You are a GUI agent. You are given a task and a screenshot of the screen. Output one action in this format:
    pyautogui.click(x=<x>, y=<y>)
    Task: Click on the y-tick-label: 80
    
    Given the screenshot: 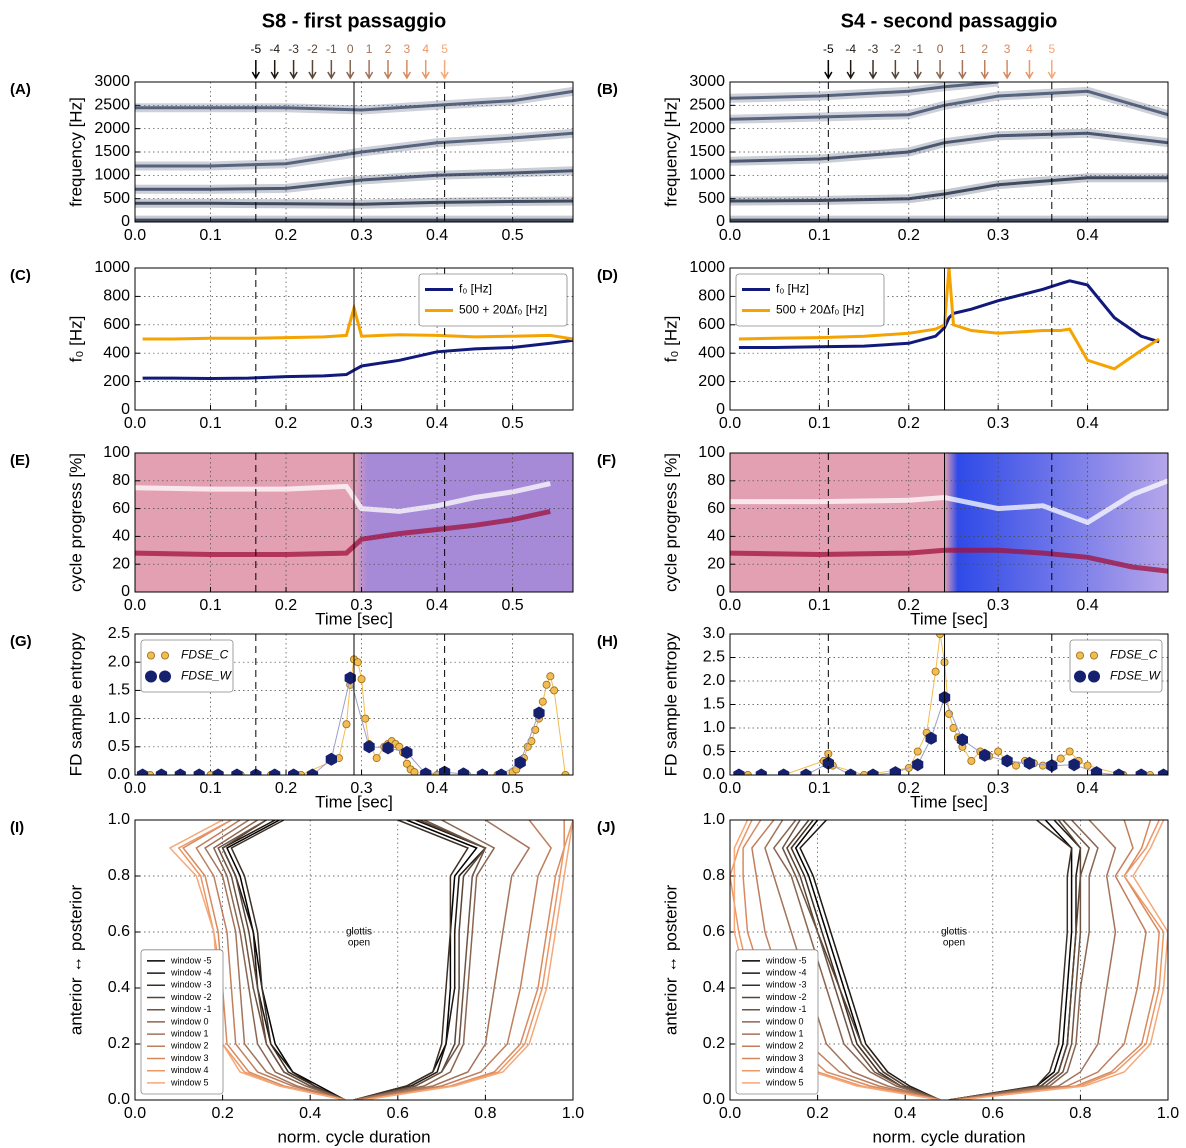 What is the action you would take?
    pyautogui.click(x=121, y=480)
    